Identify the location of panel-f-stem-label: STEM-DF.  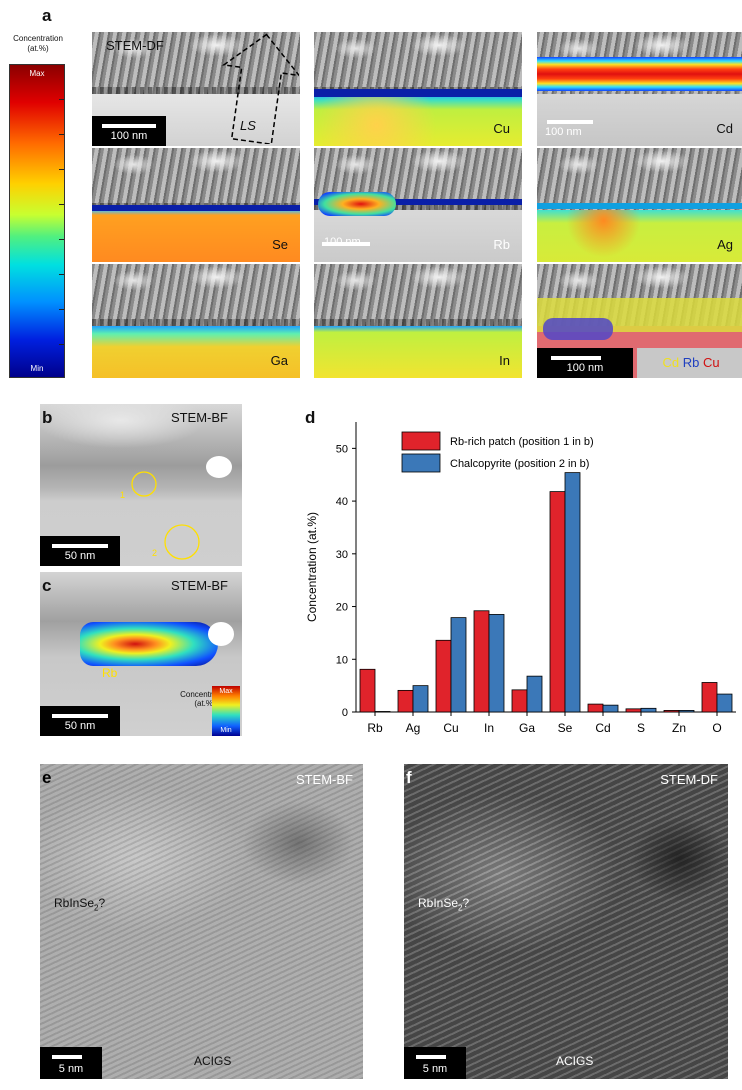
(689, 779).